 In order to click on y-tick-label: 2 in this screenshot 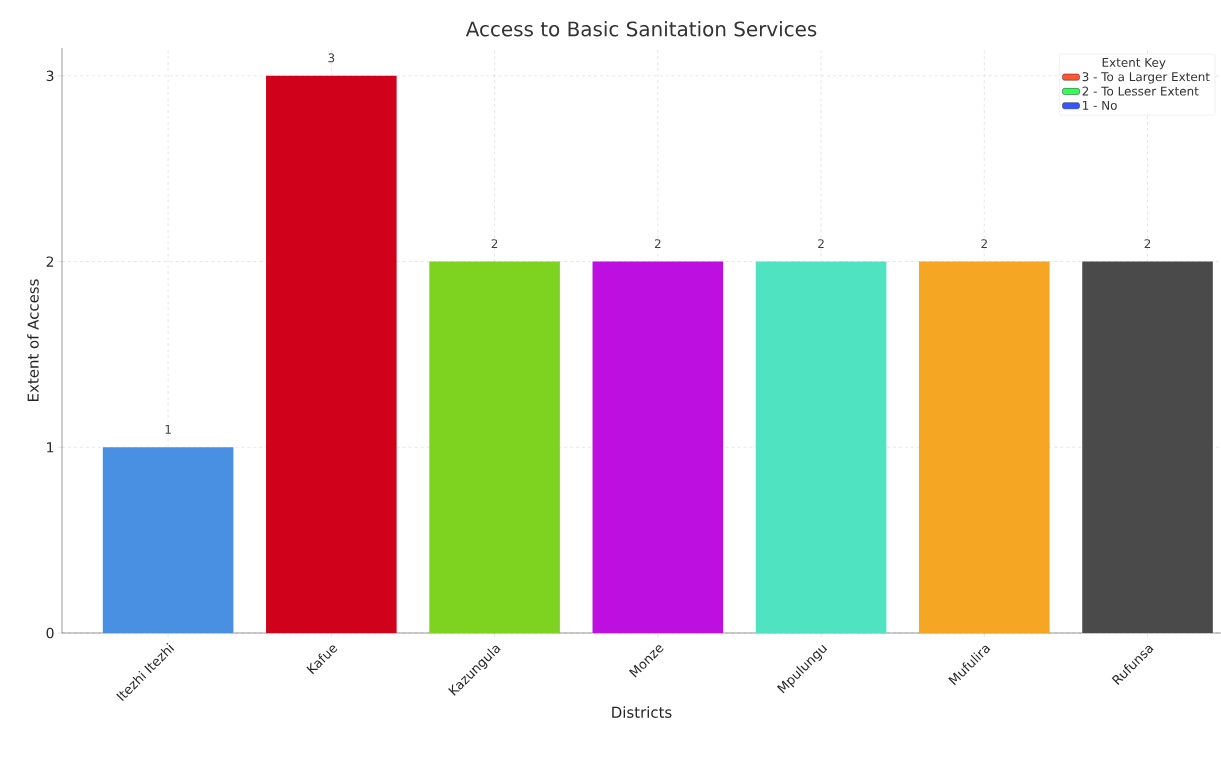, I will do `click(50, 261)`.